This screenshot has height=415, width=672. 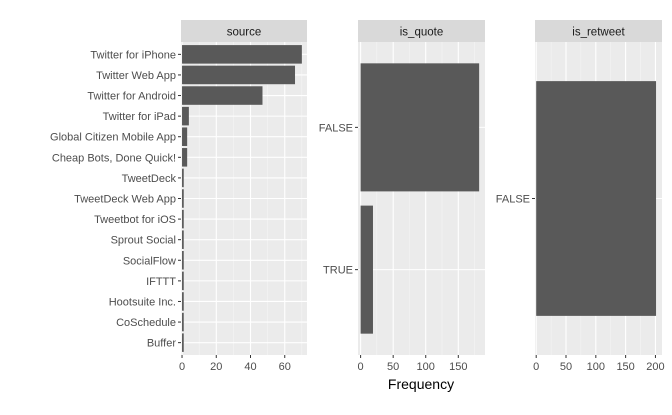 I want to click on y-tick-label: TRUE, so click(x=338, y=271).